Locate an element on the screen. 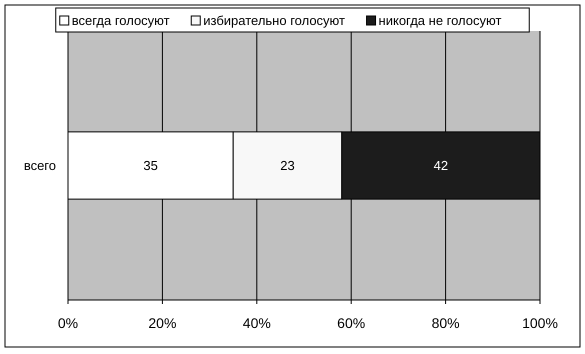  x-tick-label: 40% is located at coordinates (256, 323).